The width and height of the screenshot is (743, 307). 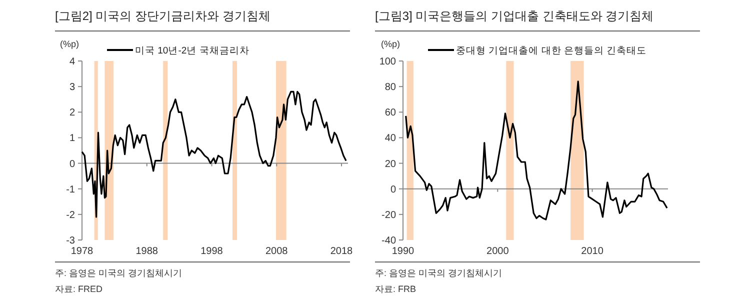 What do you see at coordinates (551, 51) in the screenshot?
I see `legend-label: 중대형 기업대출에 대한 은행들의 긴축태도` at bounding box center [551, 51].